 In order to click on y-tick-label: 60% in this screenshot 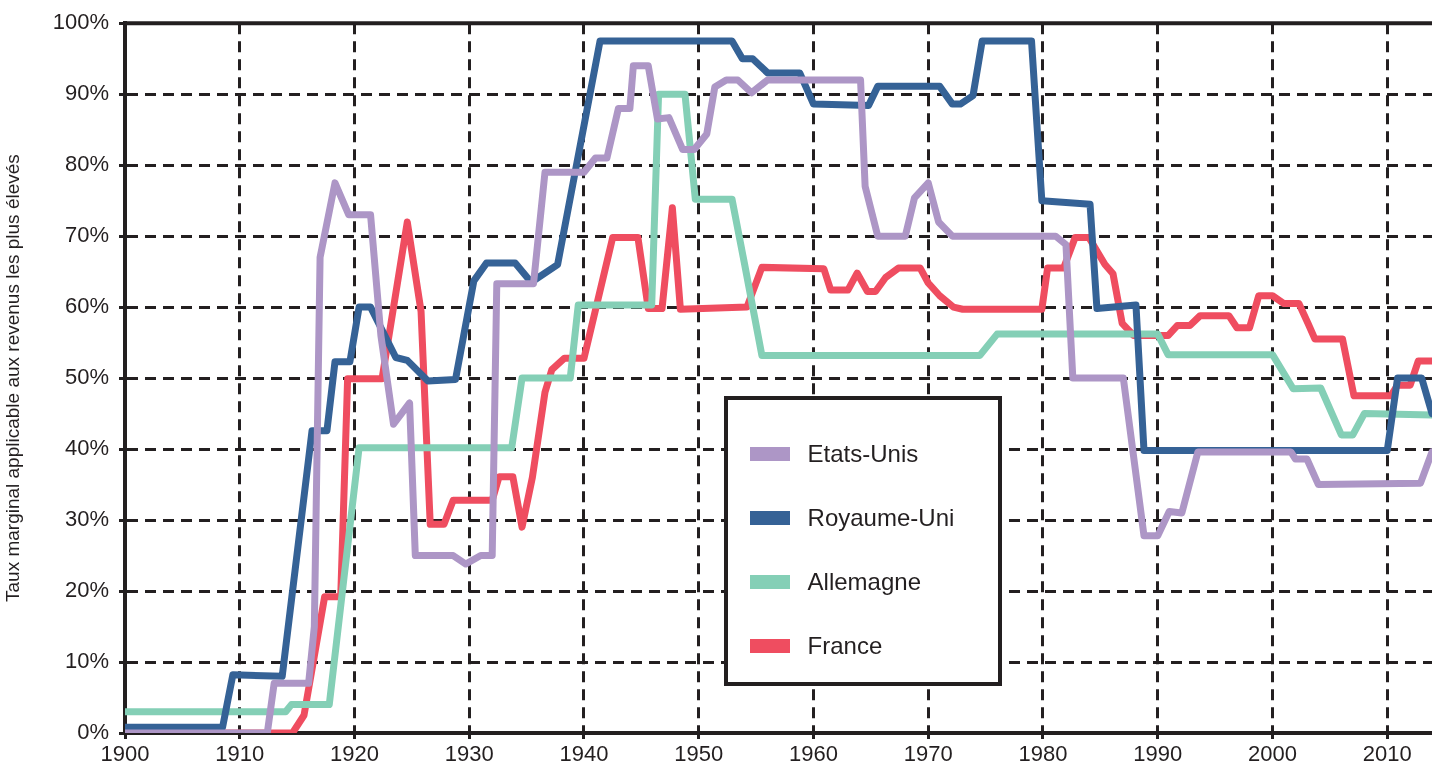, I will do `click(86, 306)`.